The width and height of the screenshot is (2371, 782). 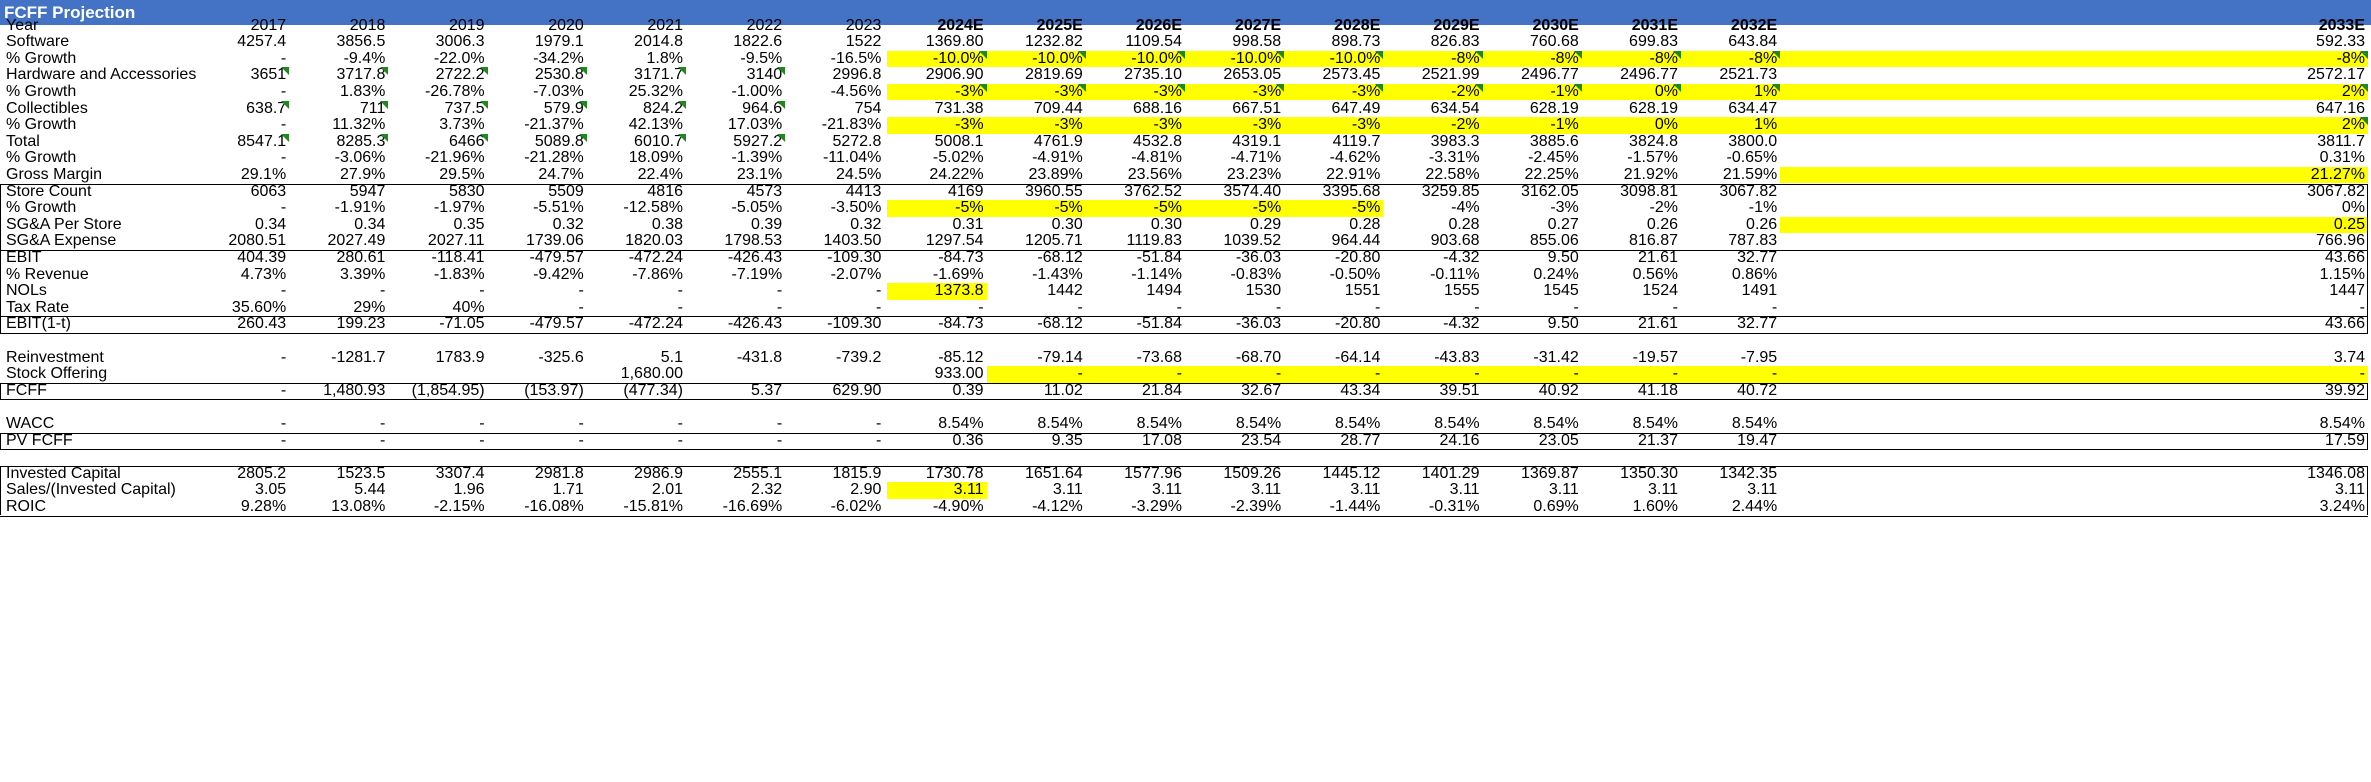 What do you see at coordinates (1754, 25) in the screenshot?
I see `table-cell: 2032E` at bounding box center [1754, 25].